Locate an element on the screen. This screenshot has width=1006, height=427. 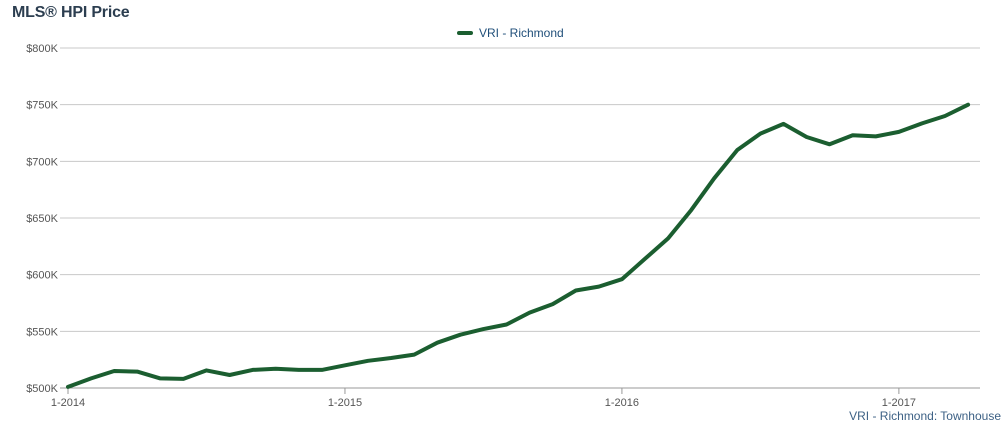
y-tick-label: $500K is located at coordinates (42, 389).